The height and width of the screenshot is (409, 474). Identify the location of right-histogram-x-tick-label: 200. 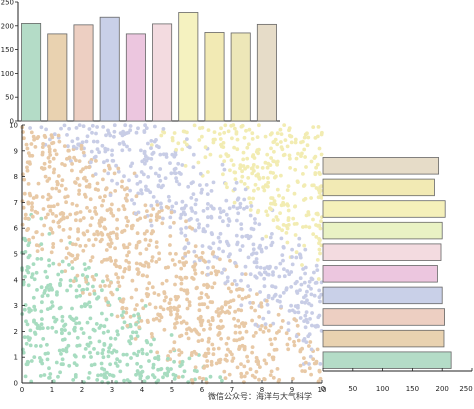
(442, 389).